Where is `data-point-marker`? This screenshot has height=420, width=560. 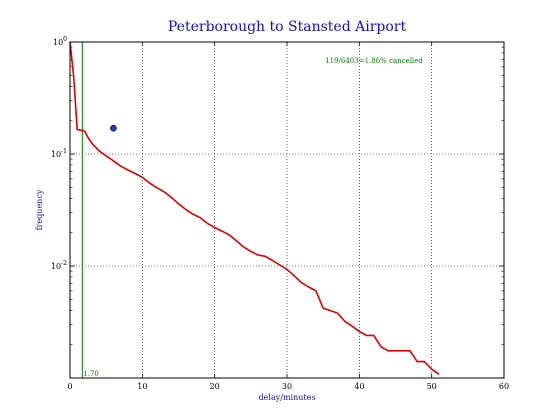 data-point-marker is located at coordinates (113, 128).